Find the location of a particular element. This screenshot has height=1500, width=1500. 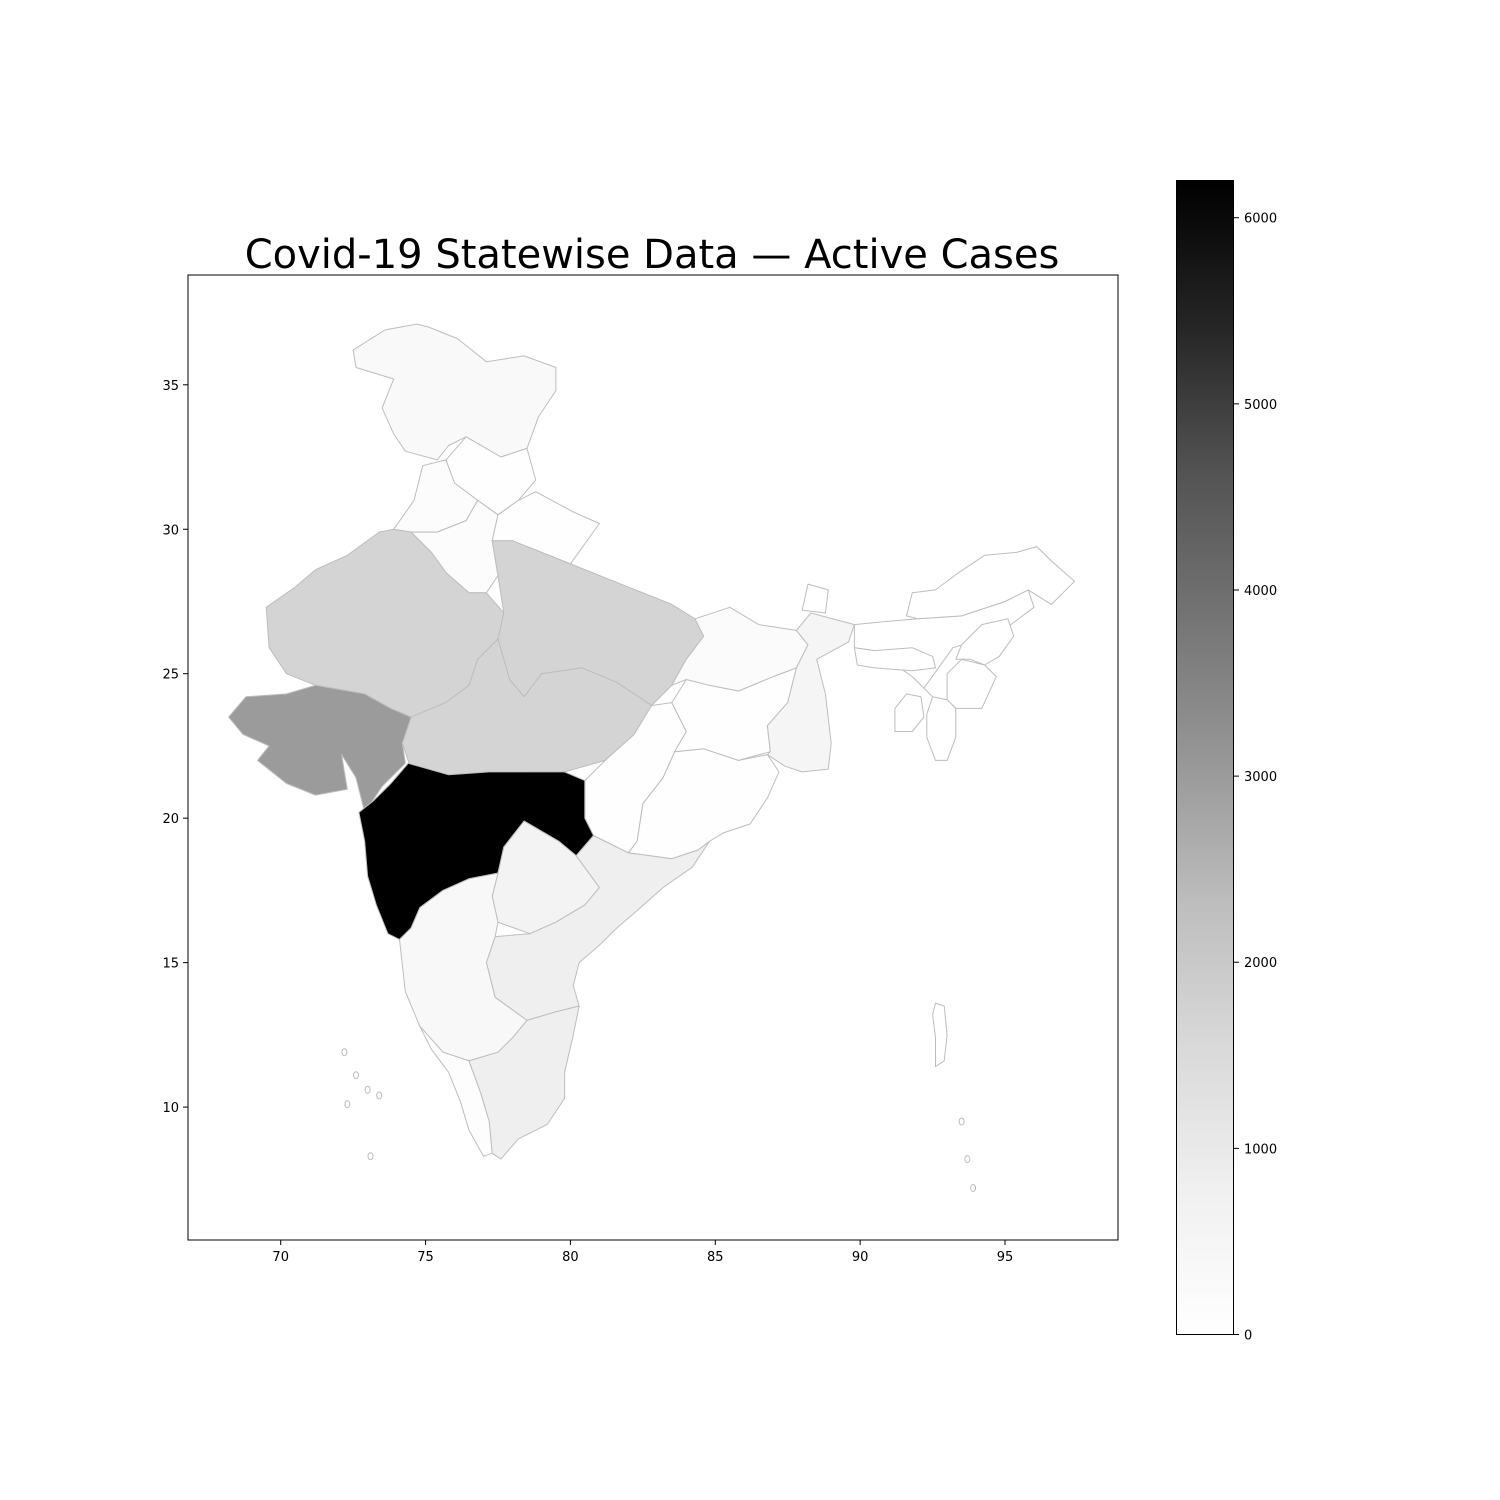

colorbar-tick-label: 6000 is located at coordinates (1260, 219).